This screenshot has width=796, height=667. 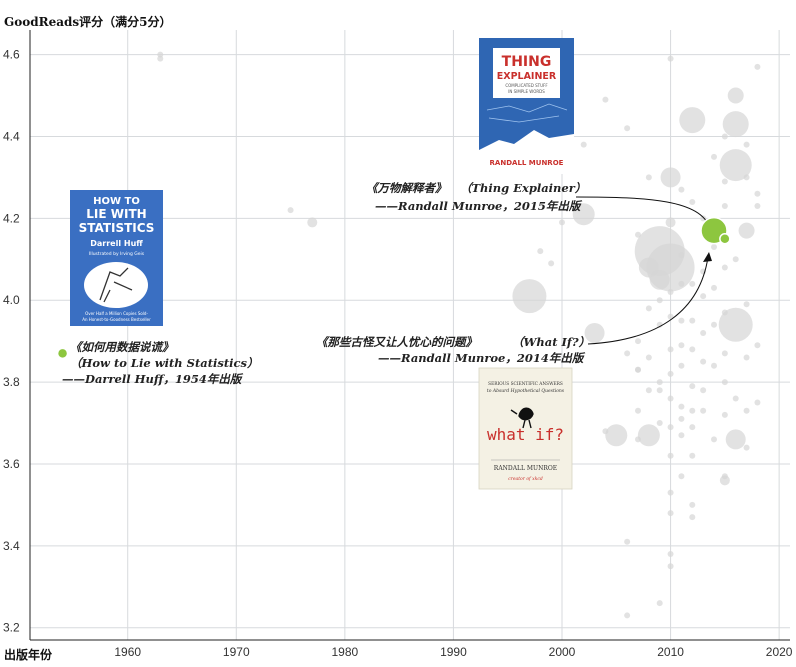 What do you see at coordinates (522, 418) in the screenshot?
I see `cover-what-if-creature-icon` at bounding box center [522, 418].